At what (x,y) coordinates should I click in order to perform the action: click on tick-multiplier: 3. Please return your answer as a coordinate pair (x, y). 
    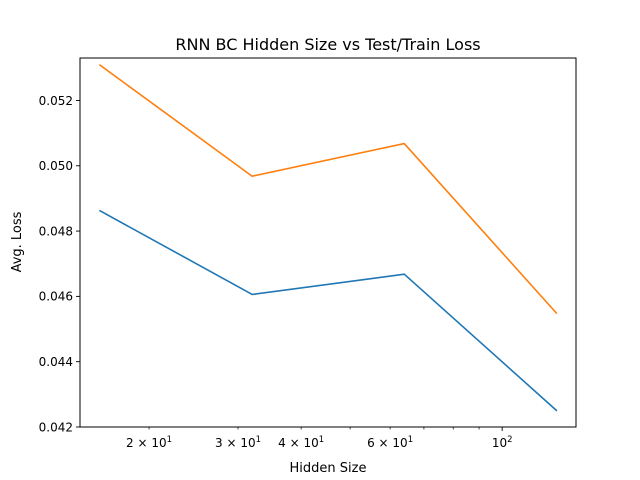
    Looking at the image, I should click on (219, 443).